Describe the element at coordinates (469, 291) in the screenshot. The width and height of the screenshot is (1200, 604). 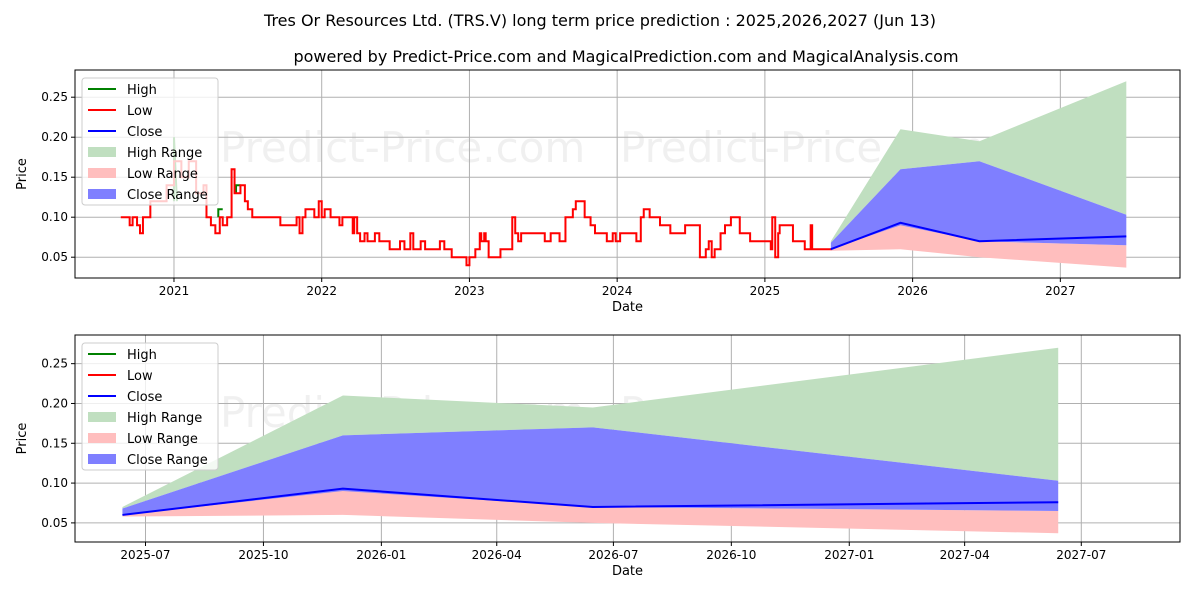
I see `x-tick-label: 2023` at that location.